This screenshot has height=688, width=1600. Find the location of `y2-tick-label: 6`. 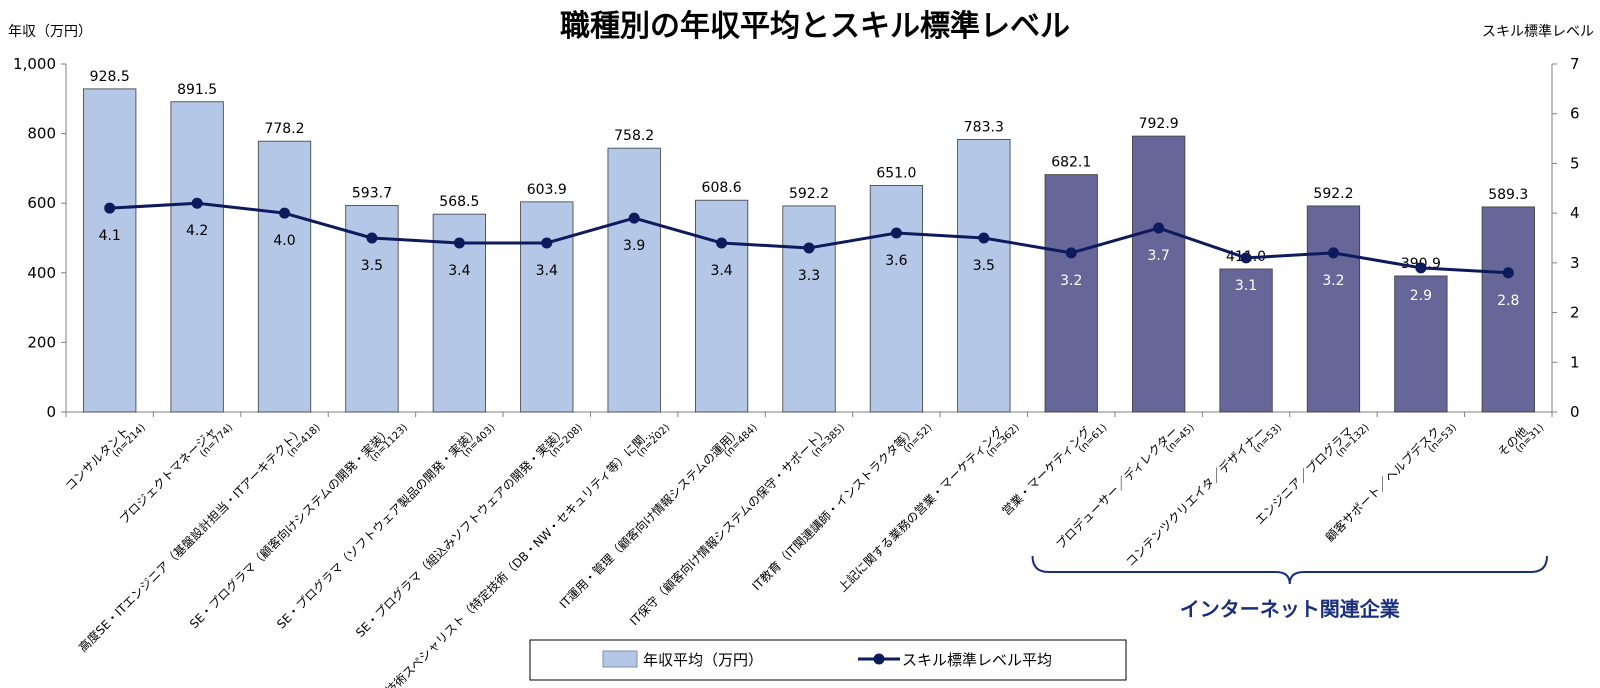

y2-tick-label: 6 is located at coordinates (1575, 114).